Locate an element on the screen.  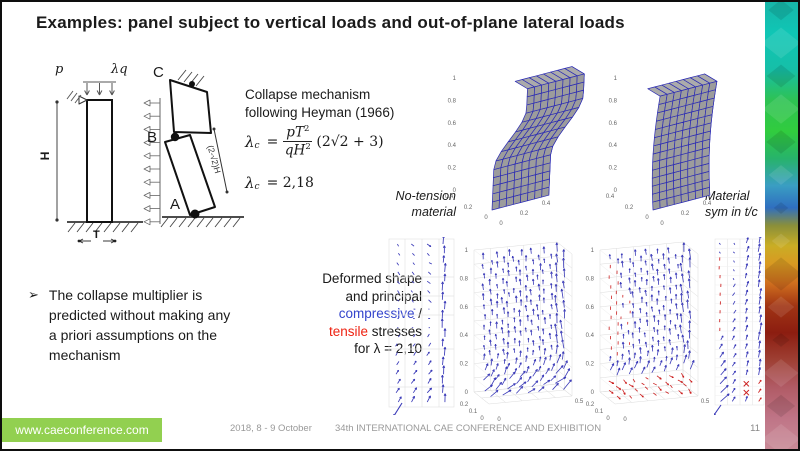
mesh-plot-1: 0 0.2 0.4 0.6 0.8 1 0.4 0.2 0 0 0.2 0.4 is located at coordinates (516, 146).